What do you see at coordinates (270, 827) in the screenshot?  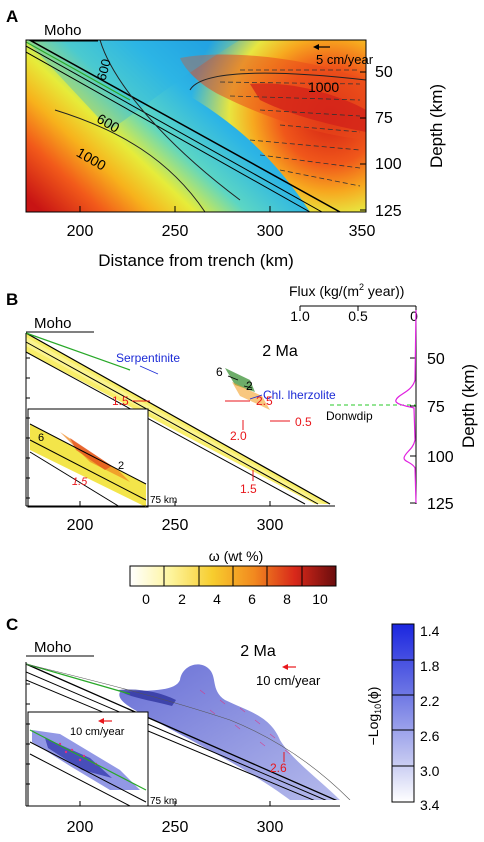 I see `panel-c-x-tick: 300` at bounding box center [270, 827].